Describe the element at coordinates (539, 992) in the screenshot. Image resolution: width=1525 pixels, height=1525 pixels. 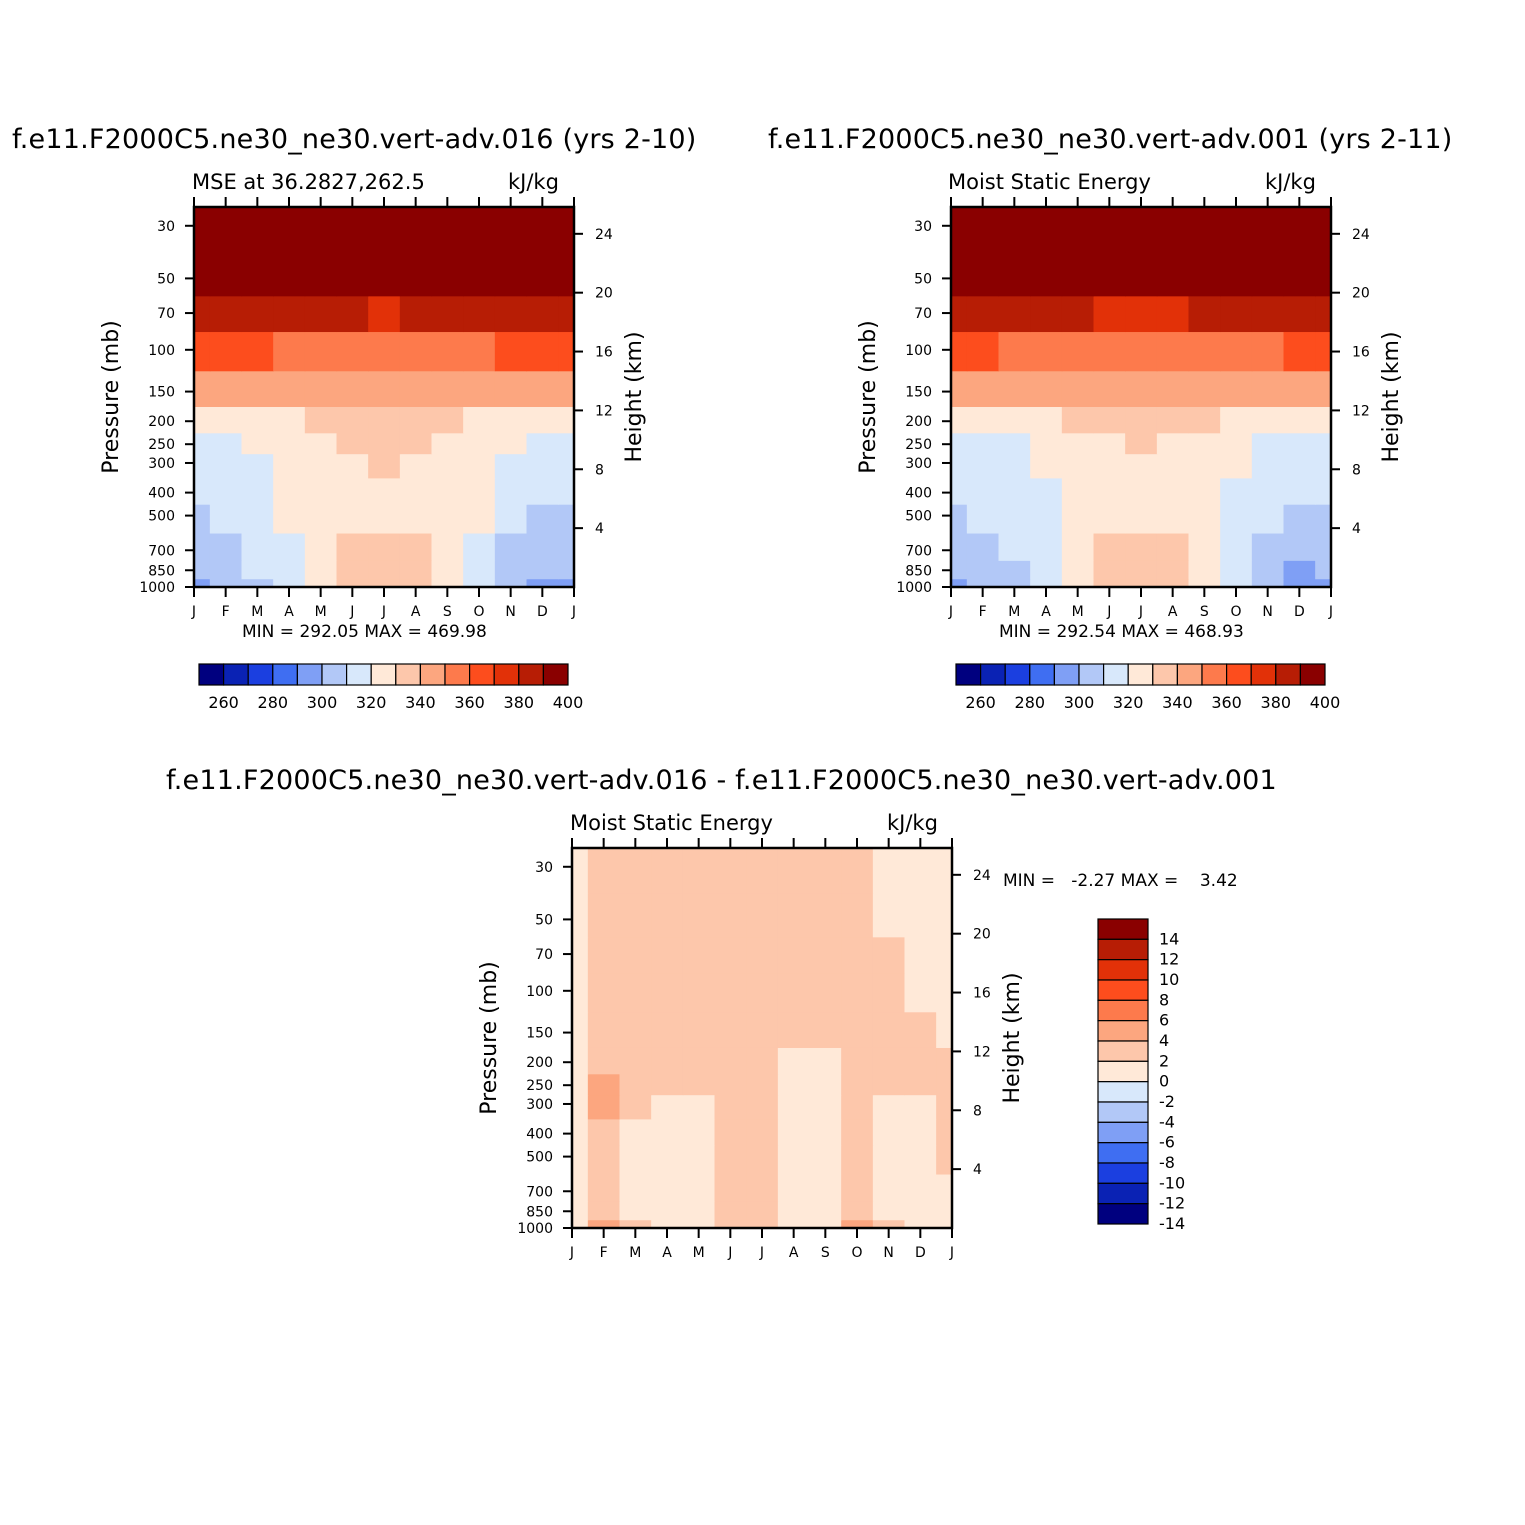
I see `y-tick-label: 100` at that location.